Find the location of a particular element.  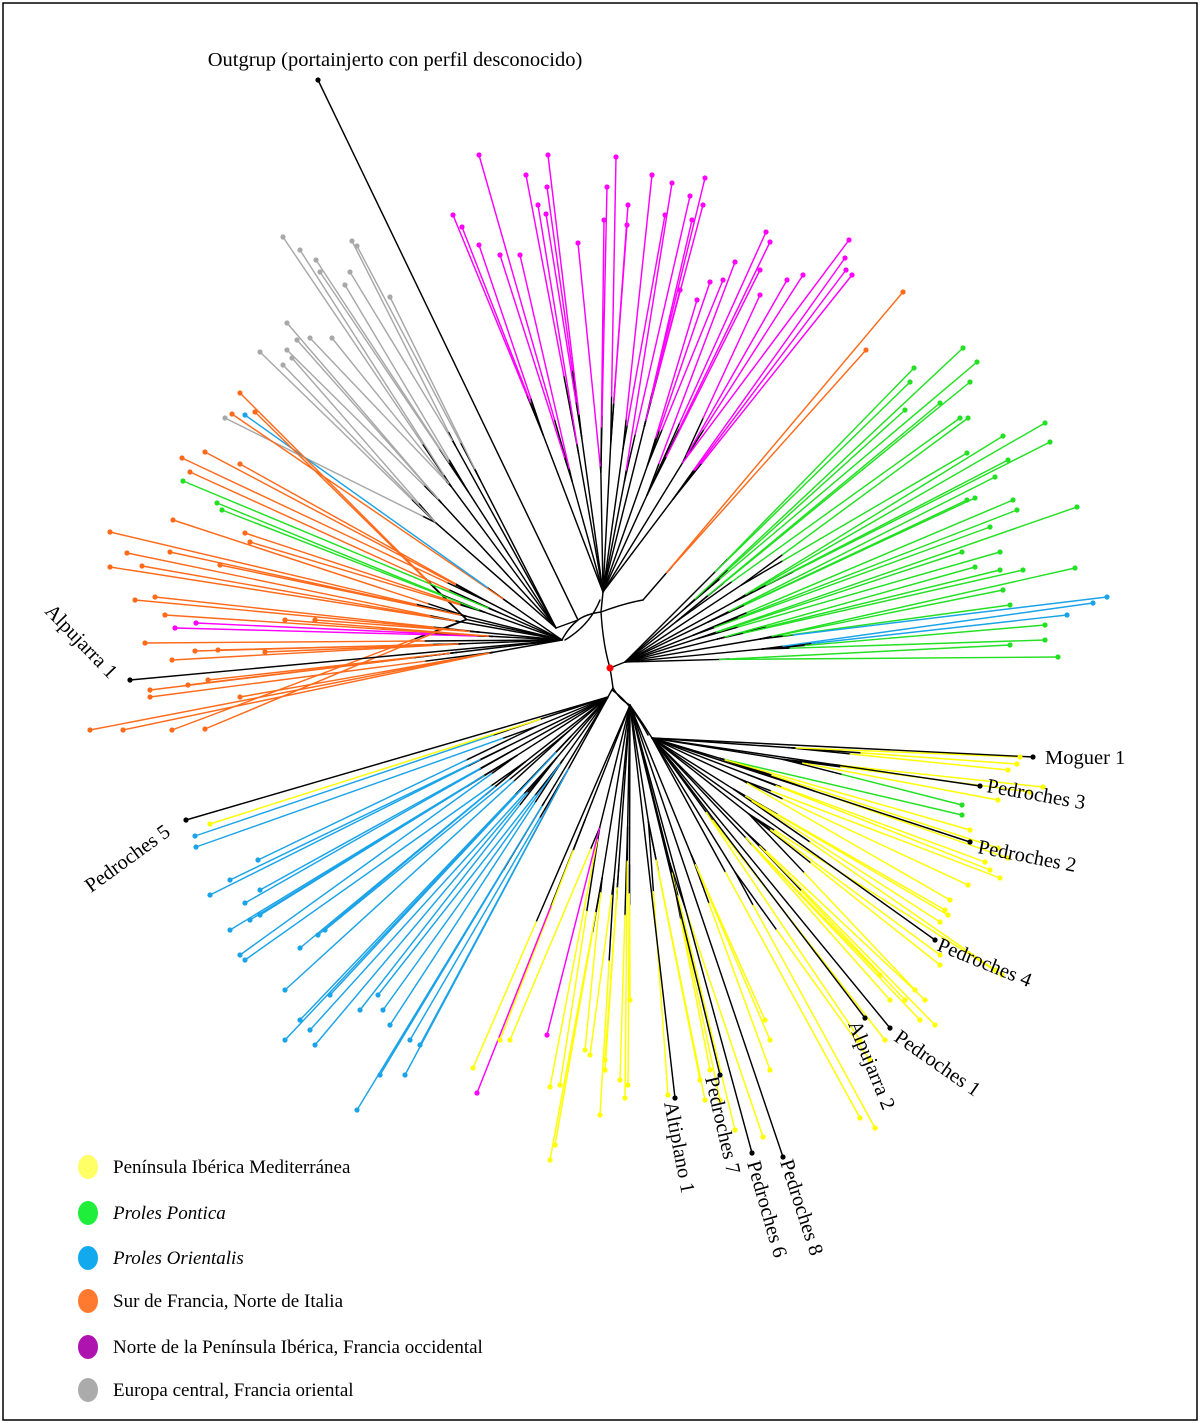

root-node is located at coordinates (610, 668).